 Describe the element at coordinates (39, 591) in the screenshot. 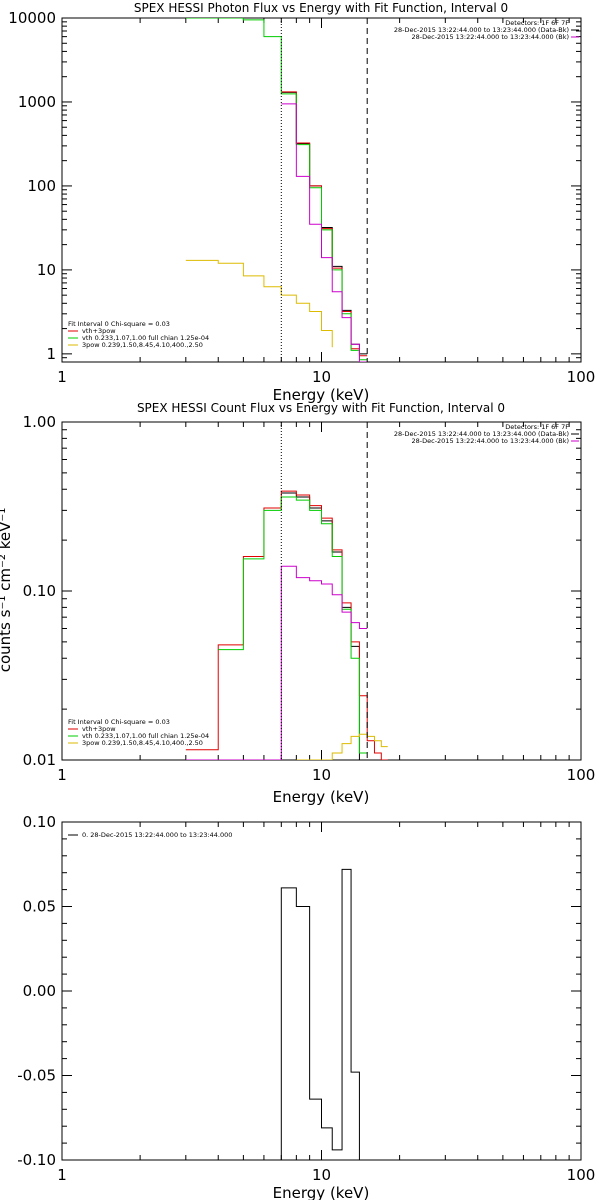

I see `p1-y-tick-label: 0.10` at that location.